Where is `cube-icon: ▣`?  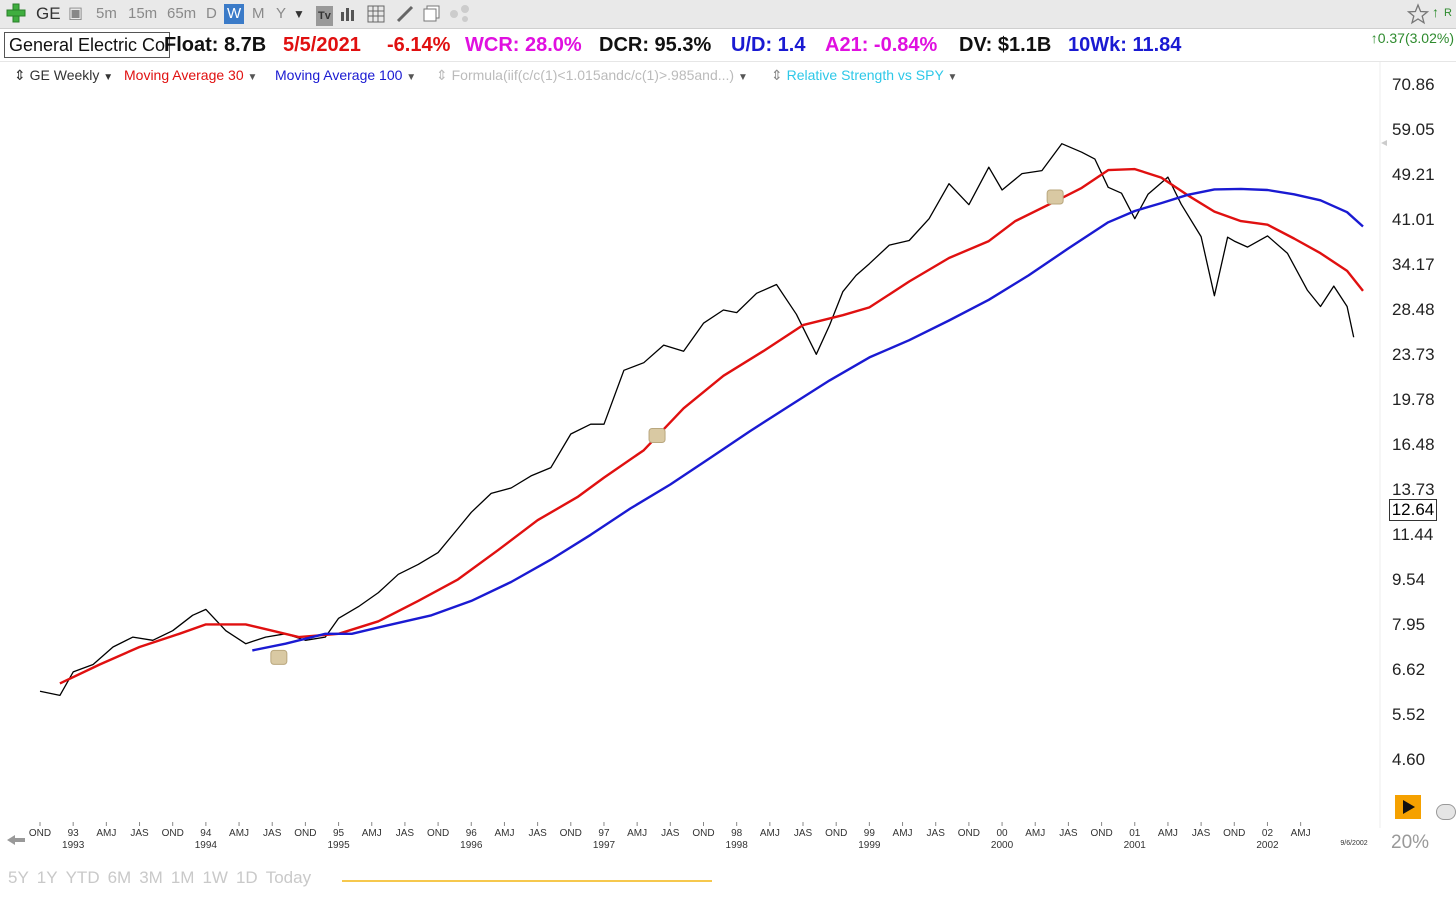
cube-icon: ▣ is located at coordinates (76, 13).